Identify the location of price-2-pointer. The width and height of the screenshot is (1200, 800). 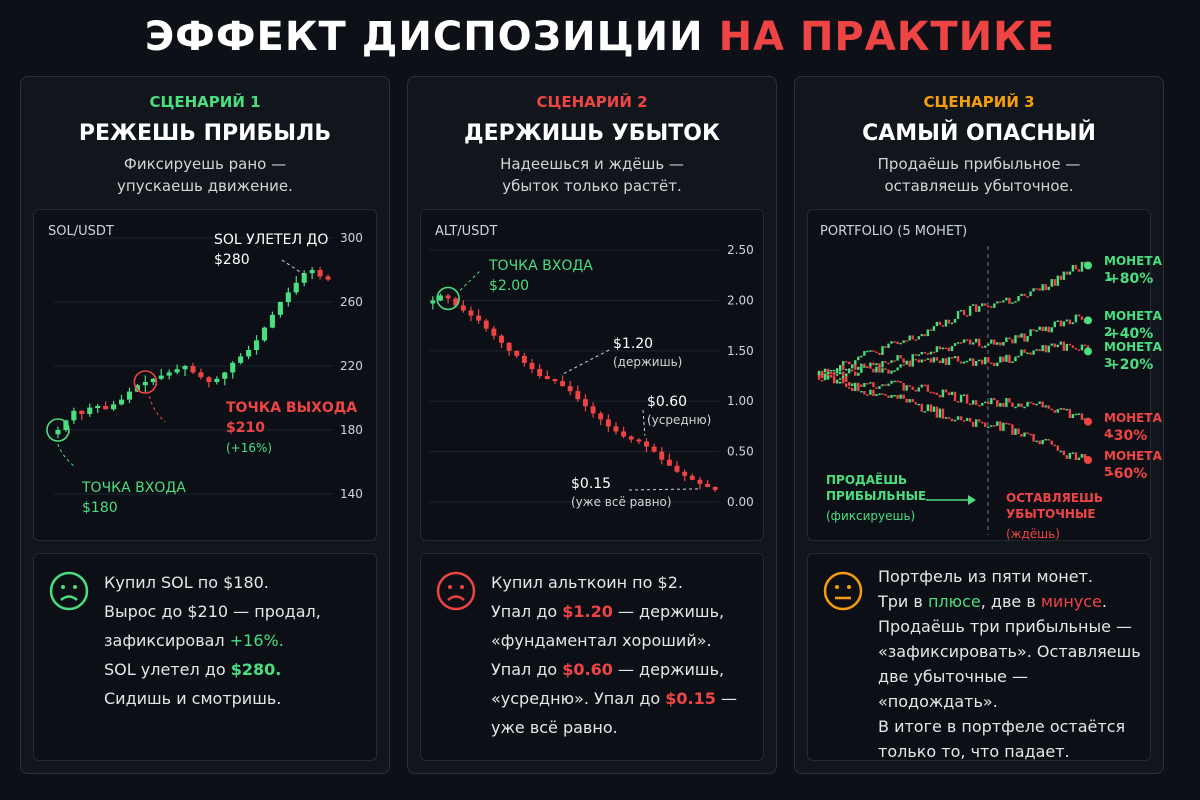
(644, 422).